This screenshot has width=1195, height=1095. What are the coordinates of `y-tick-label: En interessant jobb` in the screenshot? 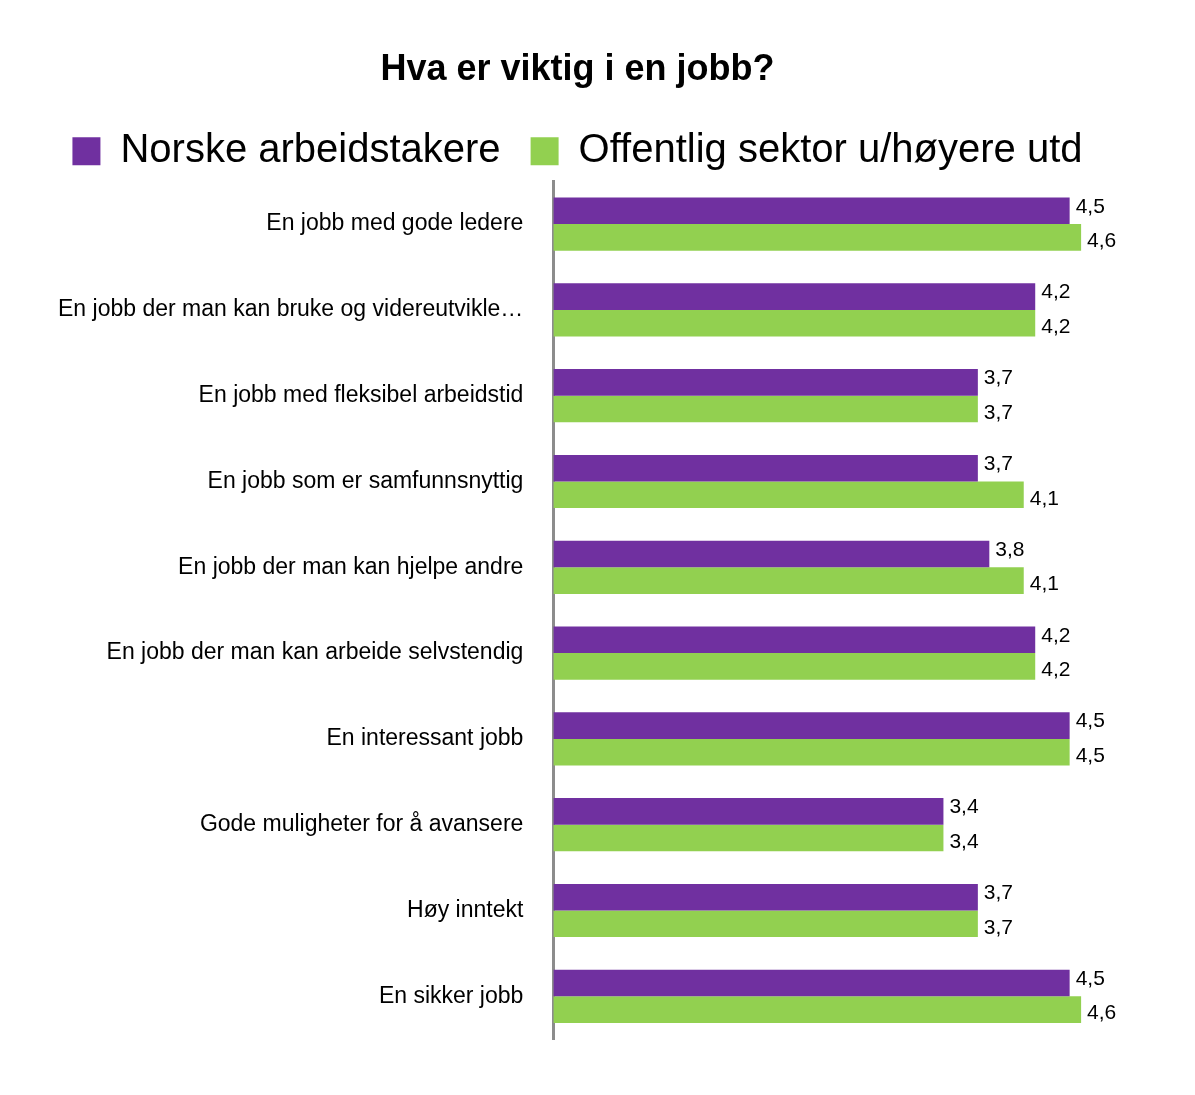 It's located at (425, 737).